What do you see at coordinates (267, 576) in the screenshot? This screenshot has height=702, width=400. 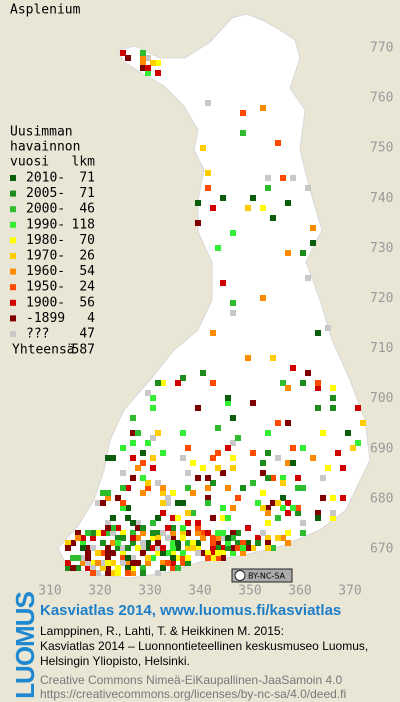 I see `badge-text: BY-NC-SA` at bounding box center [267, 576].